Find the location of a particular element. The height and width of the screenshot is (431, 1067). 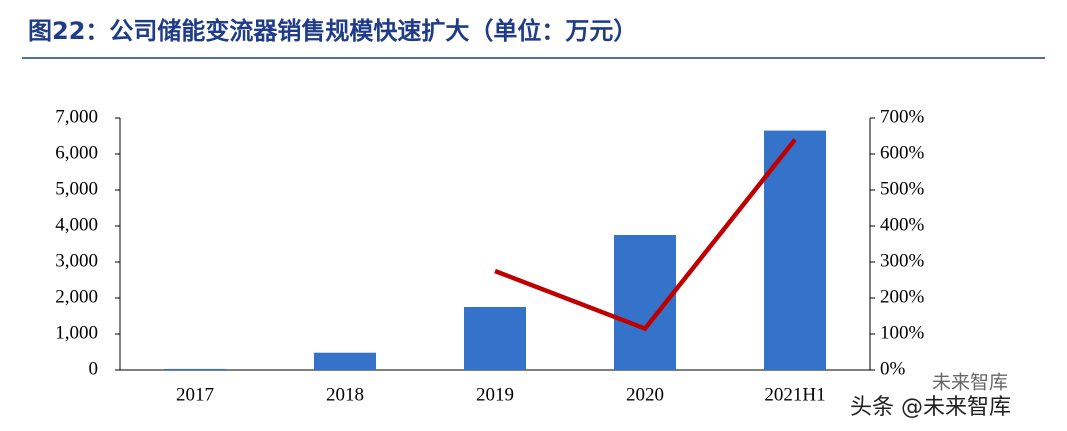

y2-tick-label: 600% is located at coordinates (902, 152).